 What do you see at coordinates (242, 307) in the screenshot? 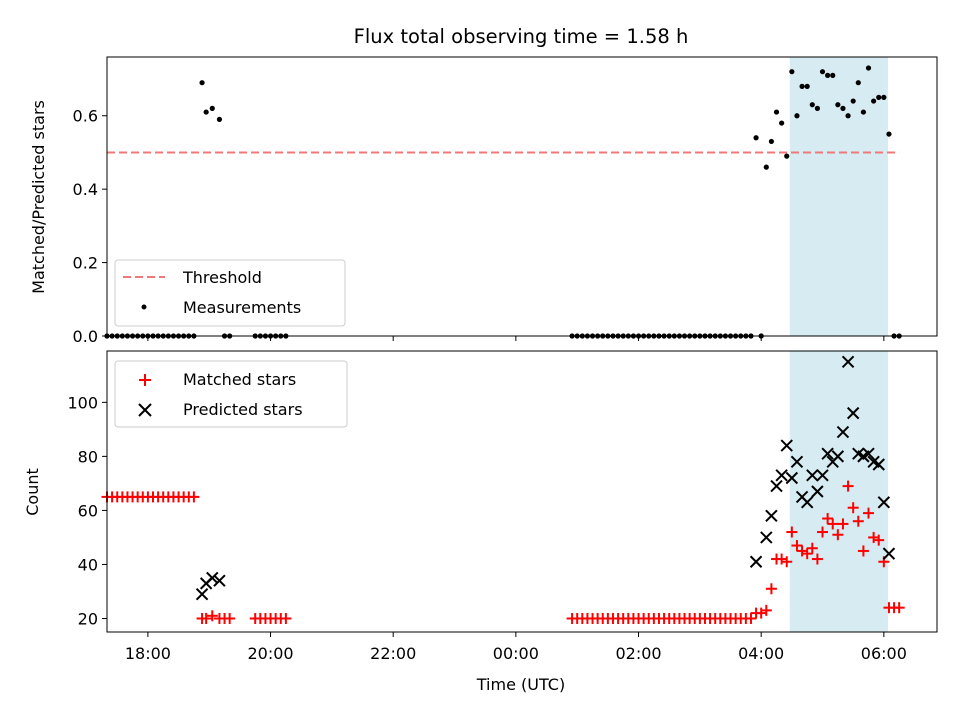
I see `measurements-legend-label: Measurements` at bounding box center [242, 307].